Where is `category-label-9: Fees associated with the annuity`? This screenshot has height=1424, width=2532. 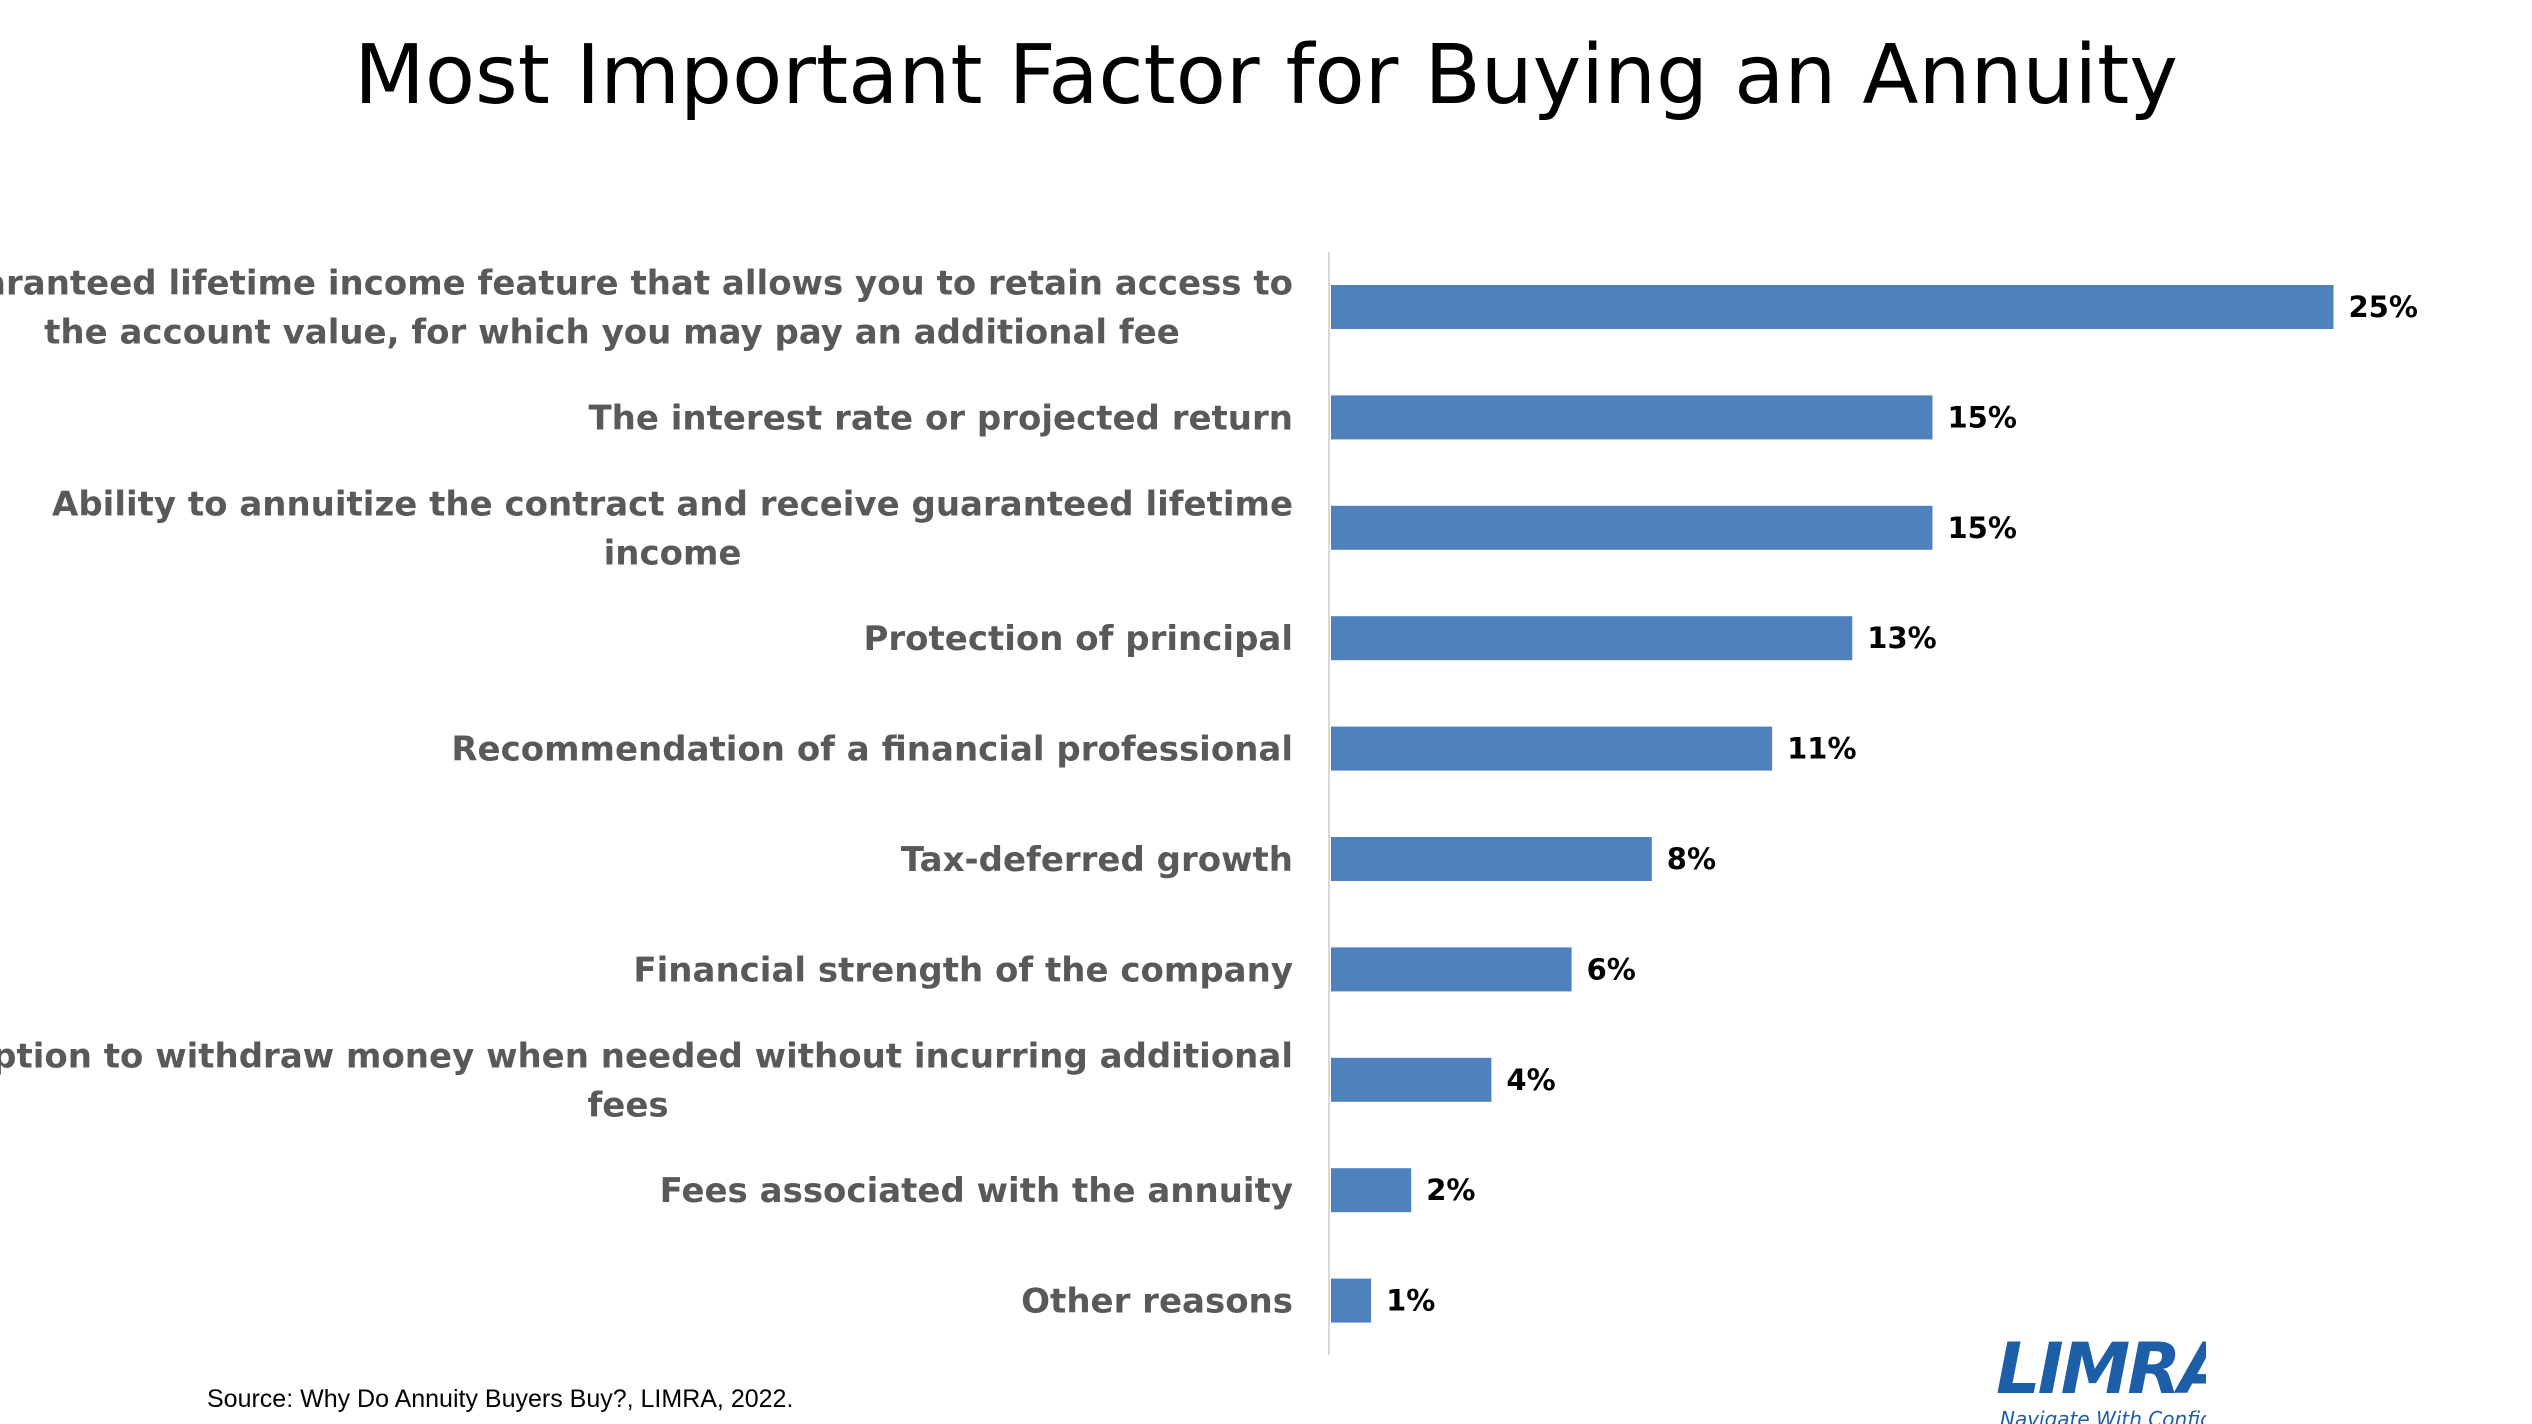
category-label-9: Fees associated with the annuity is located at coordinates (976, 1191).